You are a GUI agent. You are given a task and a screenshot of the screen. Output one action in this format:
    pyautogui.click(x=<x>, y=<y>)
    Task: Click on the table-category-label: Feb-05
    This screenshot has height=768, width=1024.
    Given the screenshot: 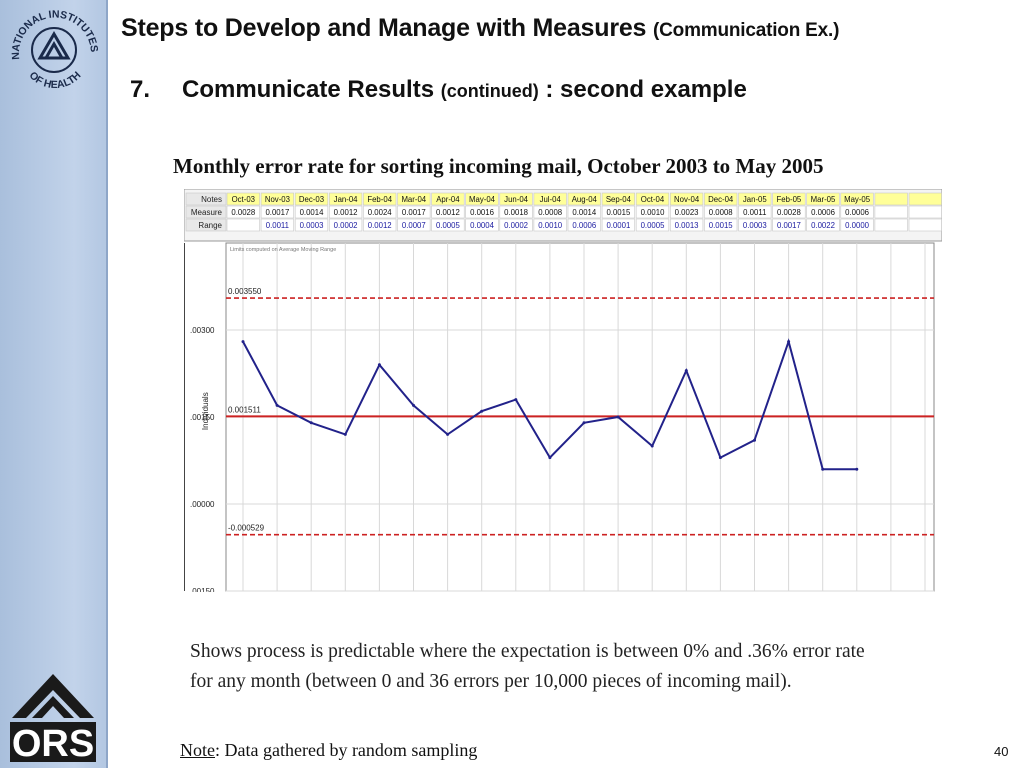 What is the action you would take?
    pyautogui.click(x=789, y=199)
    